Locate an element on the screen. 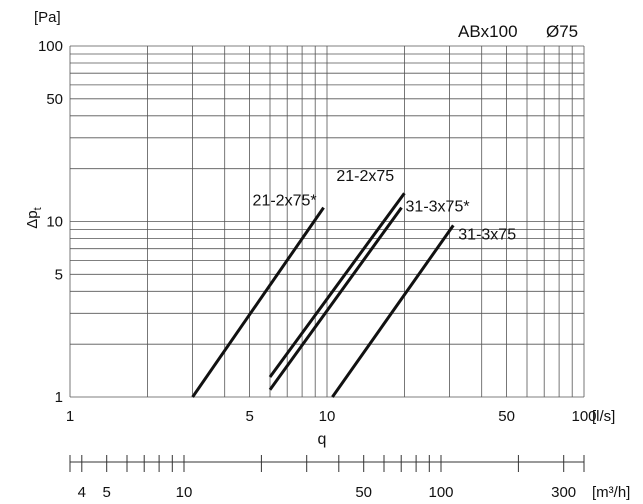  x-tick-label: 5 is located at coordinates (249, 416).